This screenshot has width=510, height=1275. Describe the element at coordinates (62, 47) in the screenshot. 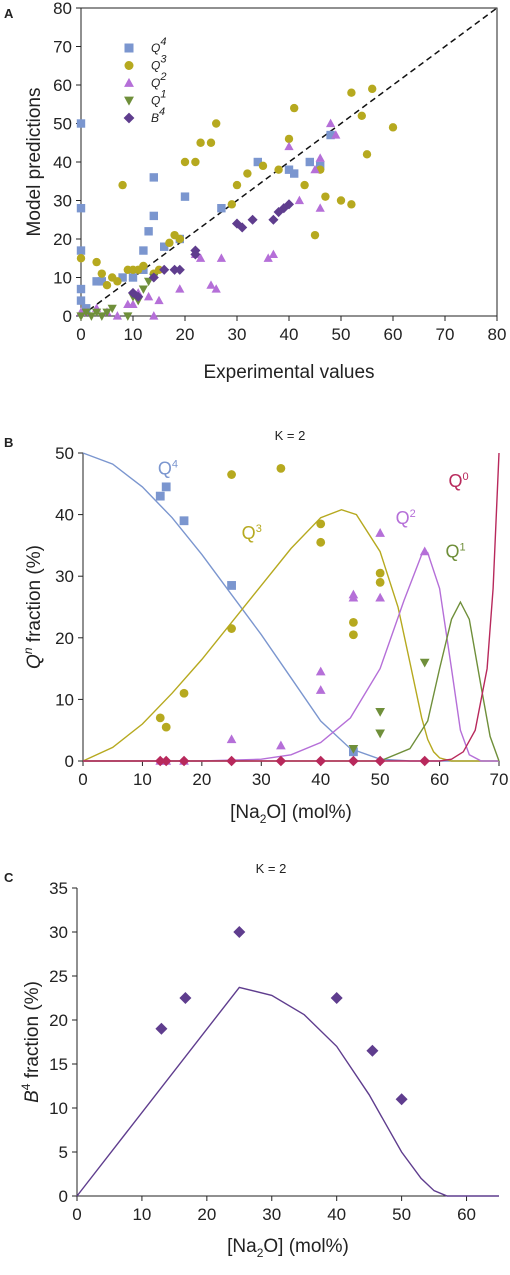

I see `y-tick-label: 70` at that location.